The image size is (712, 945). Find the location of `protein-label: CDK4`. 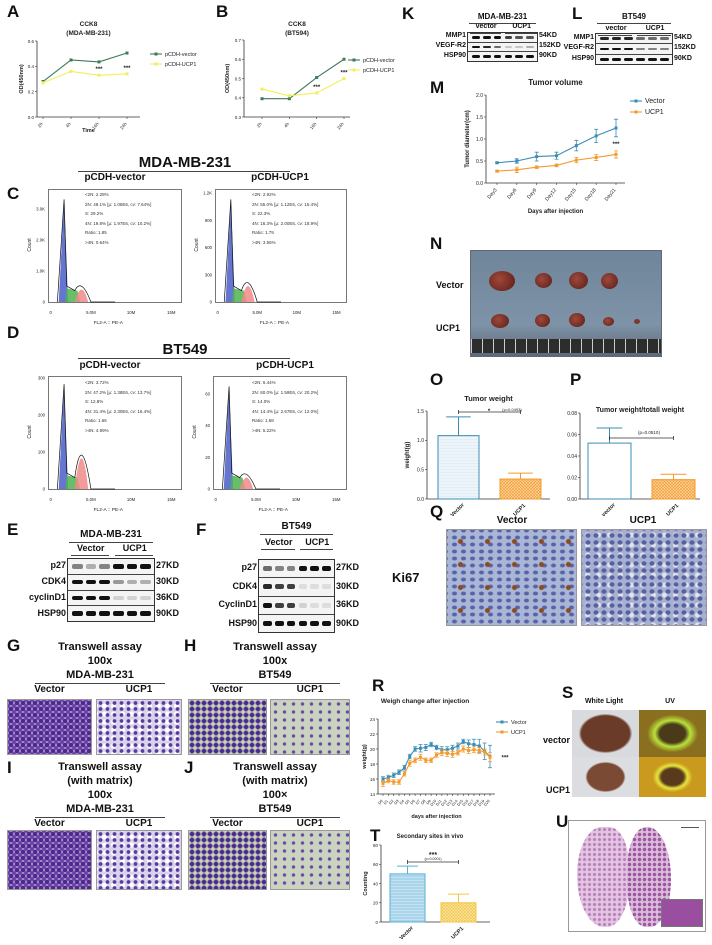

protein-label: CDK4 is located at coordinates (53, 581).